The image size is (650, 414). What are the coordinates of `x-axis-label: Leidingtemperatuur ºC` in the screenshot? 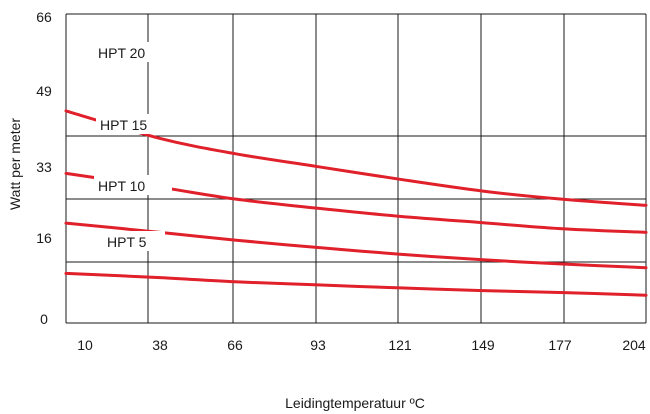 It's located at (355, 403).